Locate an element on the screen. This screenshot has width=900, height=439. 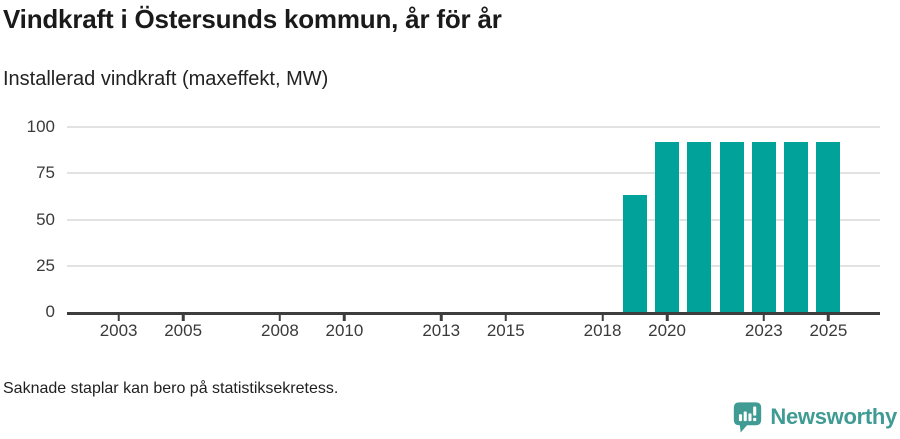
chart-title: Vindkraft i Östersunds kommun, år för år is located at coordinates (252, 19).